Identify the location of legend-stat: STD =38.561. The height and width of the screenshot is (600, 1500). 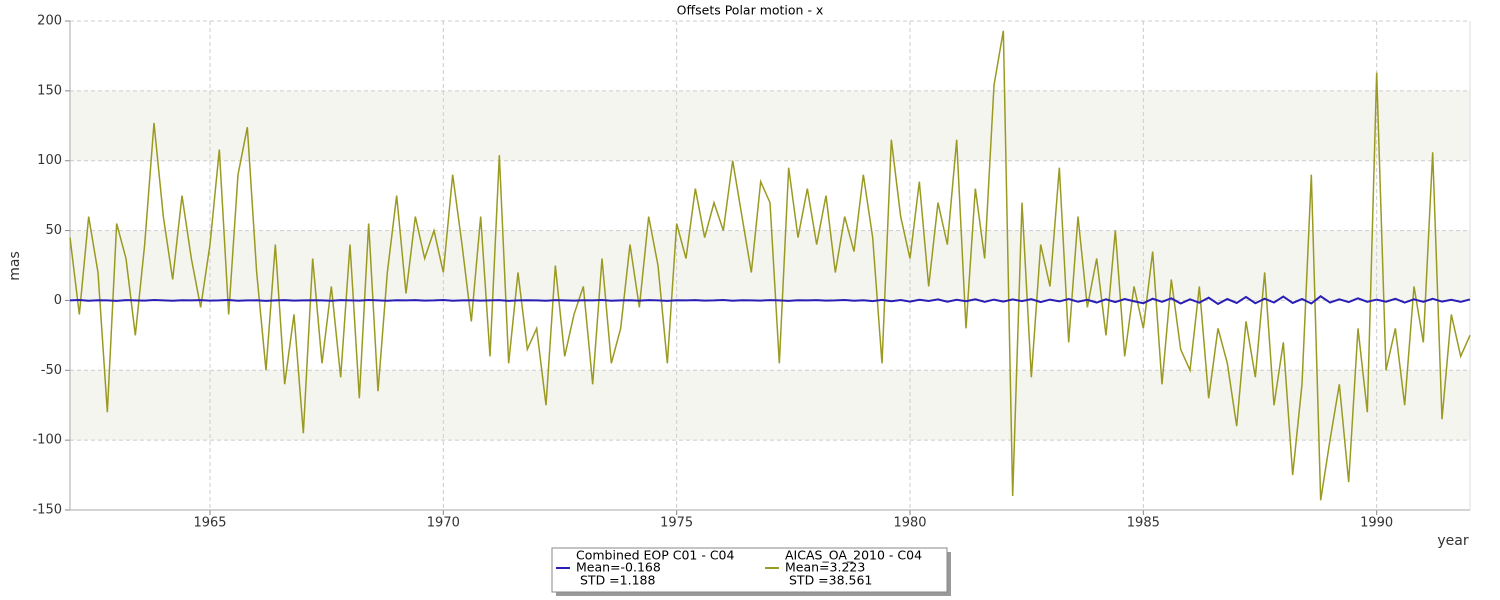
(830, 580).